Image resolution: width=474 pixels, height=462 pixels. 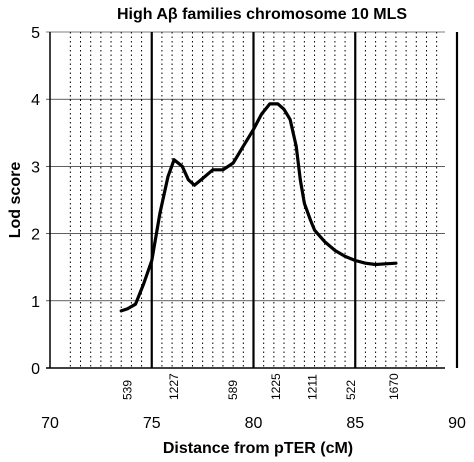 What do you see at coordinates (35, 33) in the screenshot?
I see `y-tick-label: 5` at bounding box center [35, 33].